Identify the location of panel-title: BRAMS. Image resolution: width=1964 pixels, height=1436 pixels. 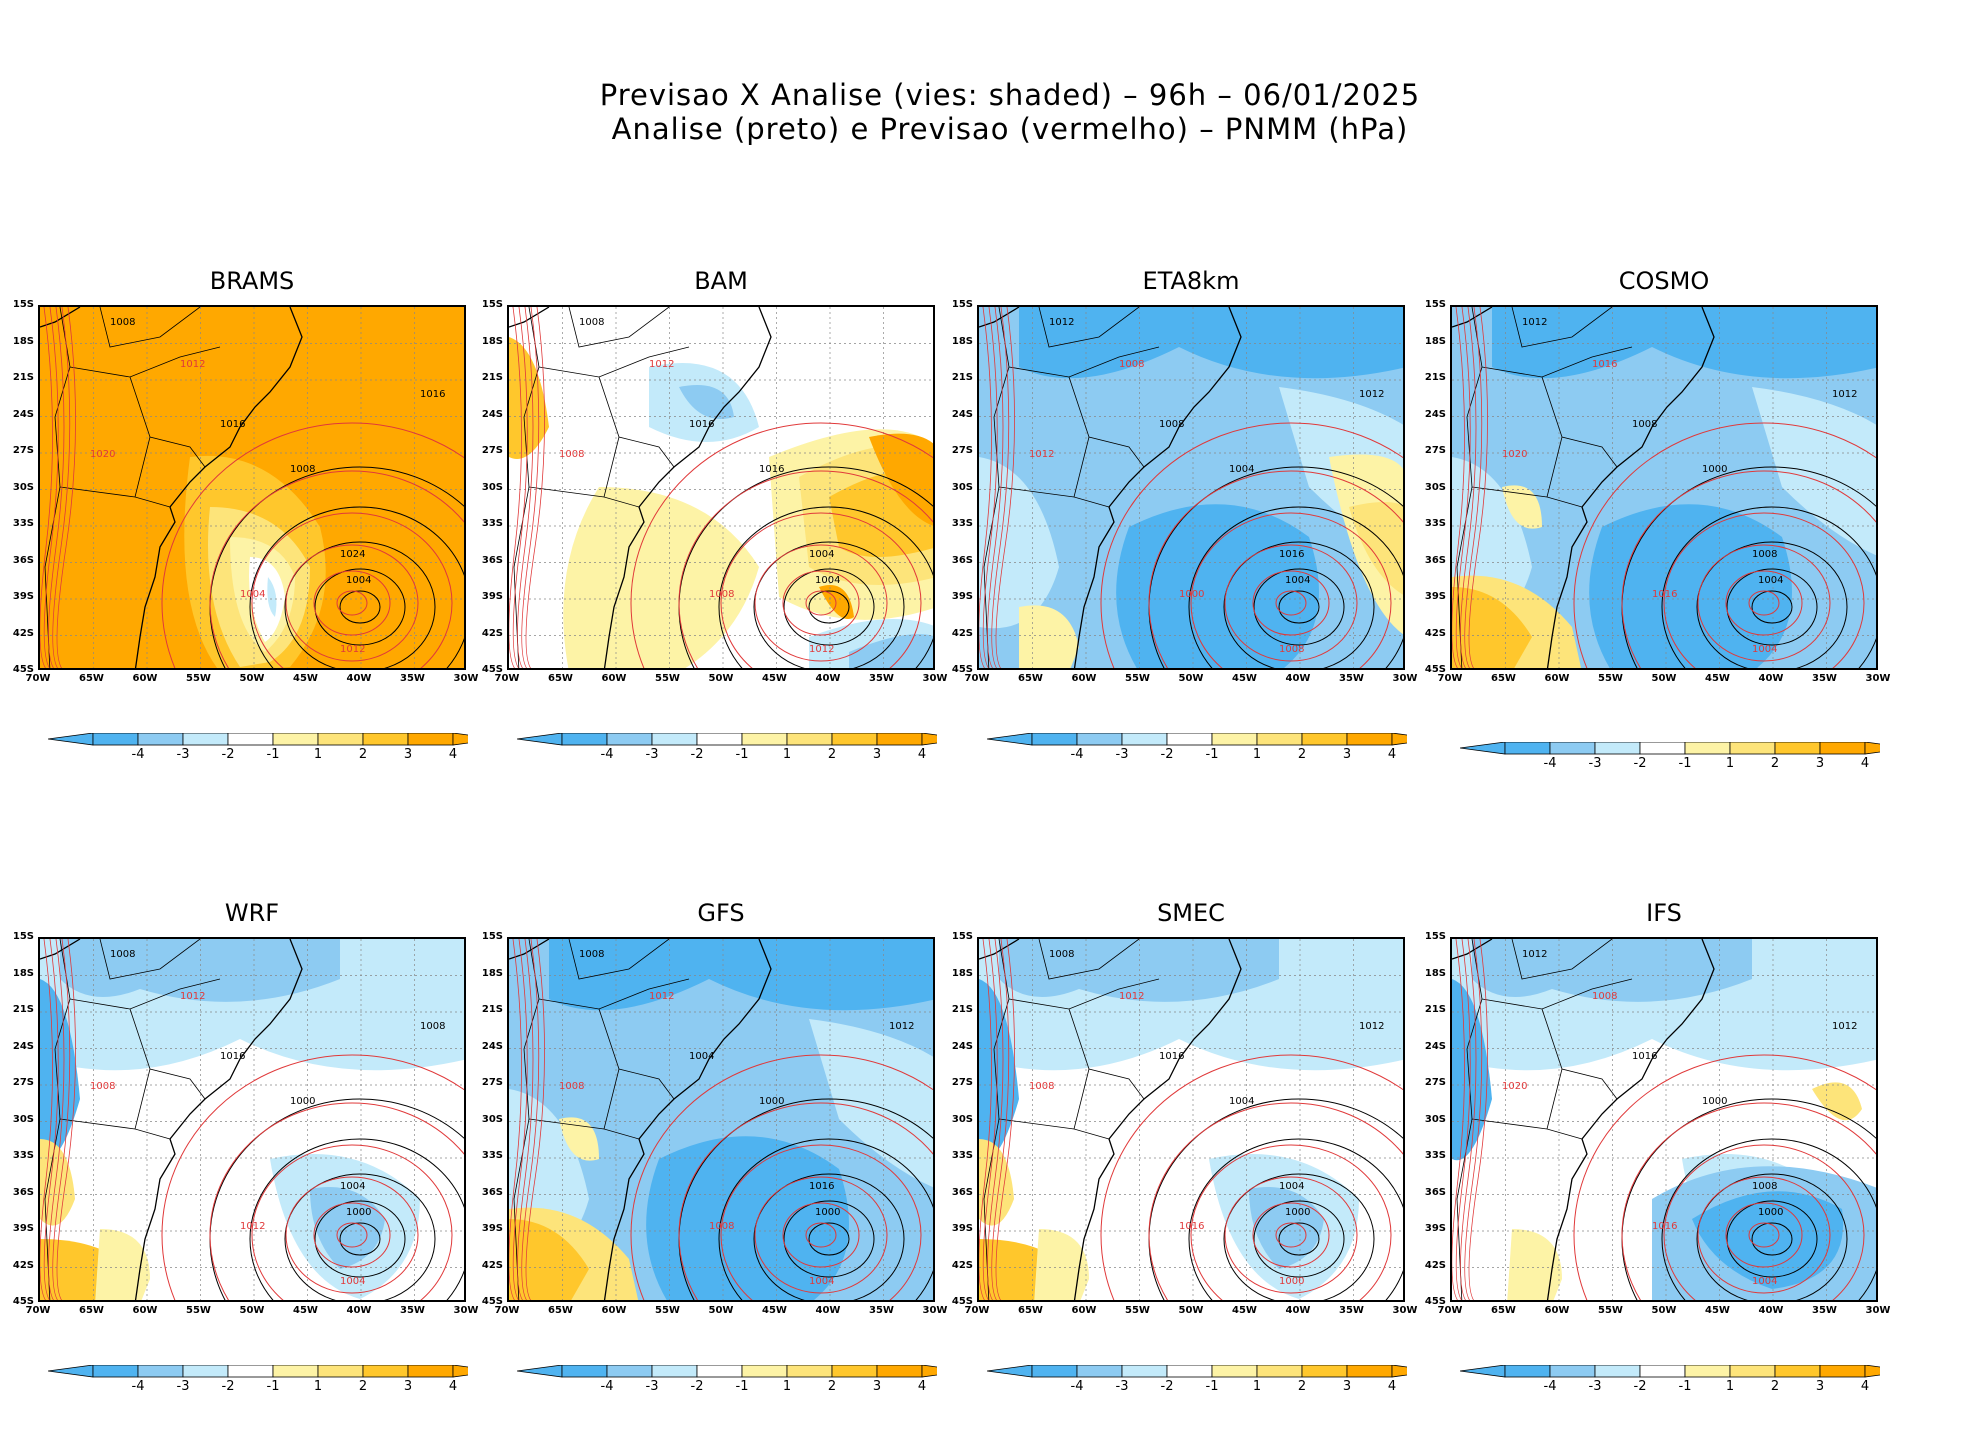
(252, 281).